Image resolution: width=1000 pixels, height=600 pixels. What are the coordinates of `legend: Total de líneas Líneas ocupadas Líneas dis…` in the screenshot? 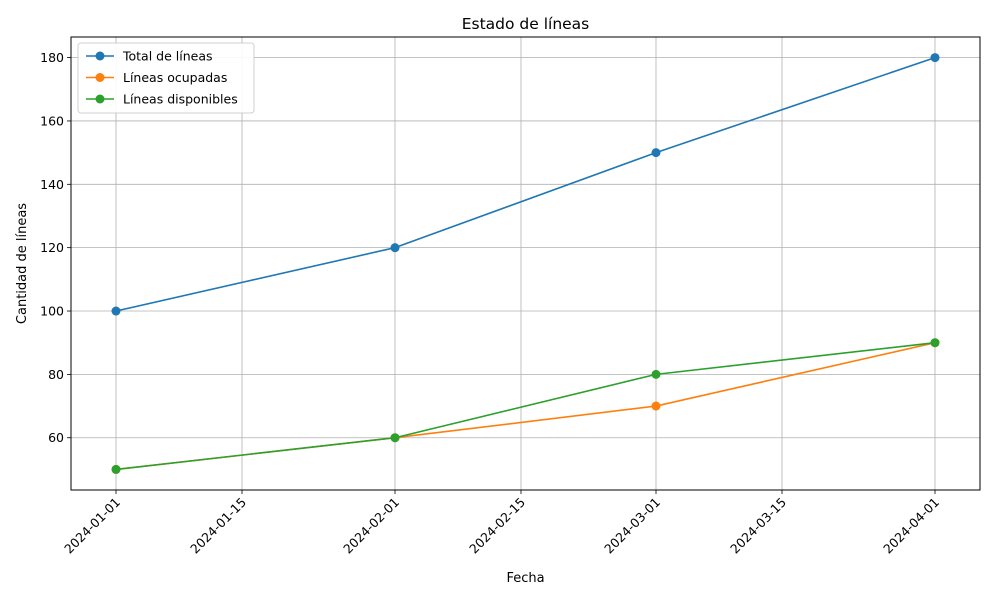 It's located at (166, 78).